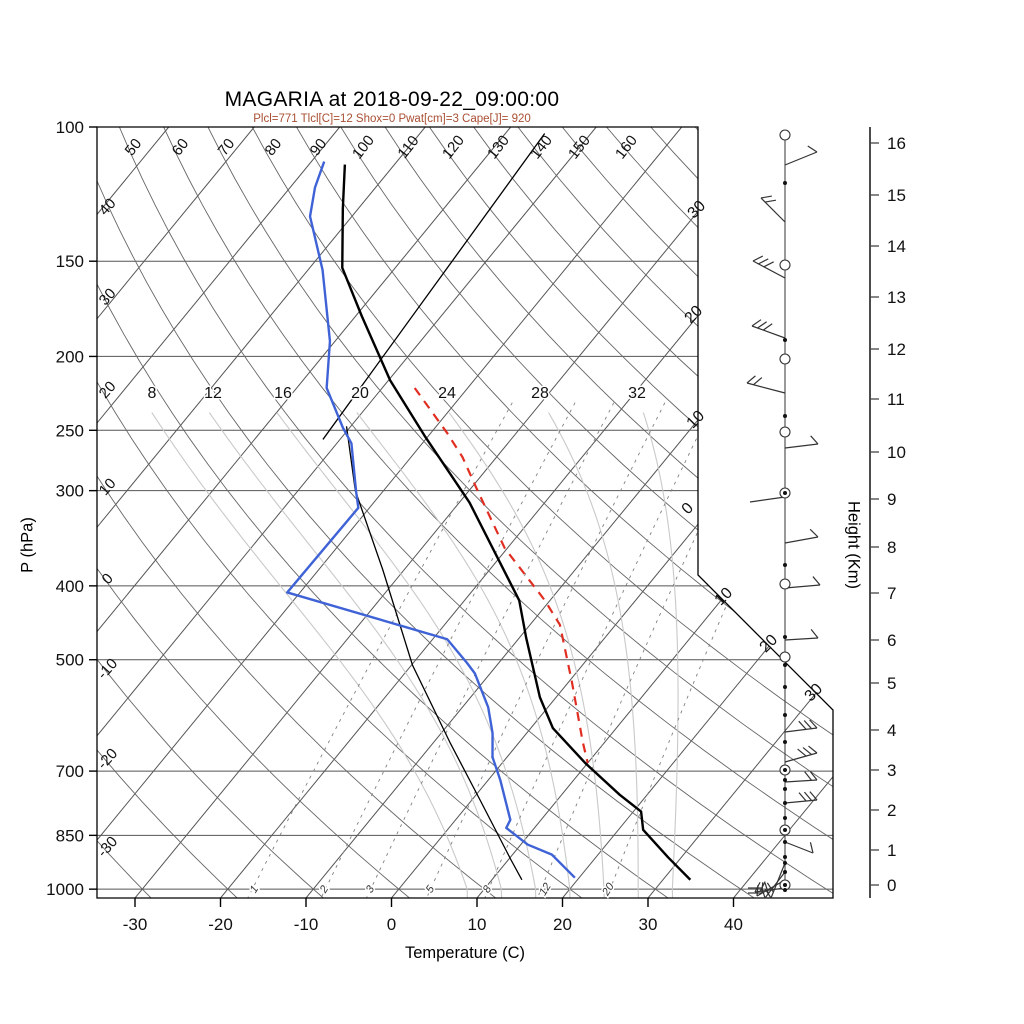 Image resolution: width=1024 pixels, height=1024 pixels. I want to click on pressure-tick-label: 850, so click(70, 835).